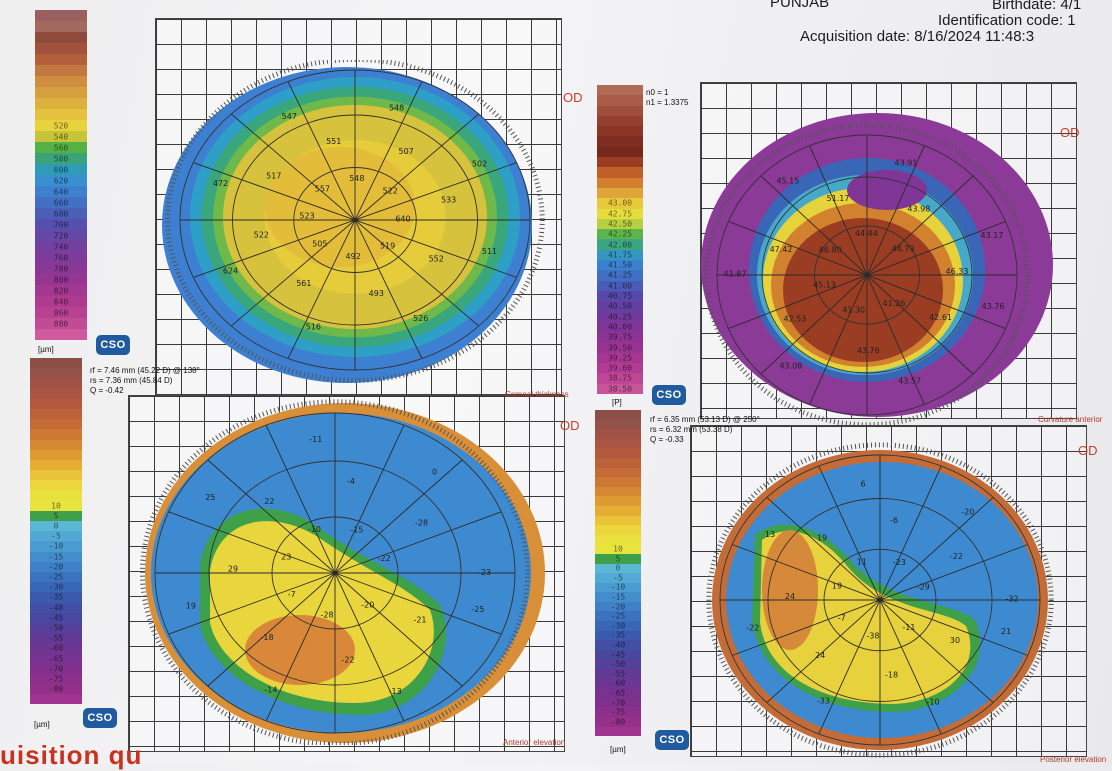 This screenshot has width=1112, height=771. What do you see at coordinates (56, 556) in the screenshot?
I see `scale-band: -15` at bounding box center [56, 556].